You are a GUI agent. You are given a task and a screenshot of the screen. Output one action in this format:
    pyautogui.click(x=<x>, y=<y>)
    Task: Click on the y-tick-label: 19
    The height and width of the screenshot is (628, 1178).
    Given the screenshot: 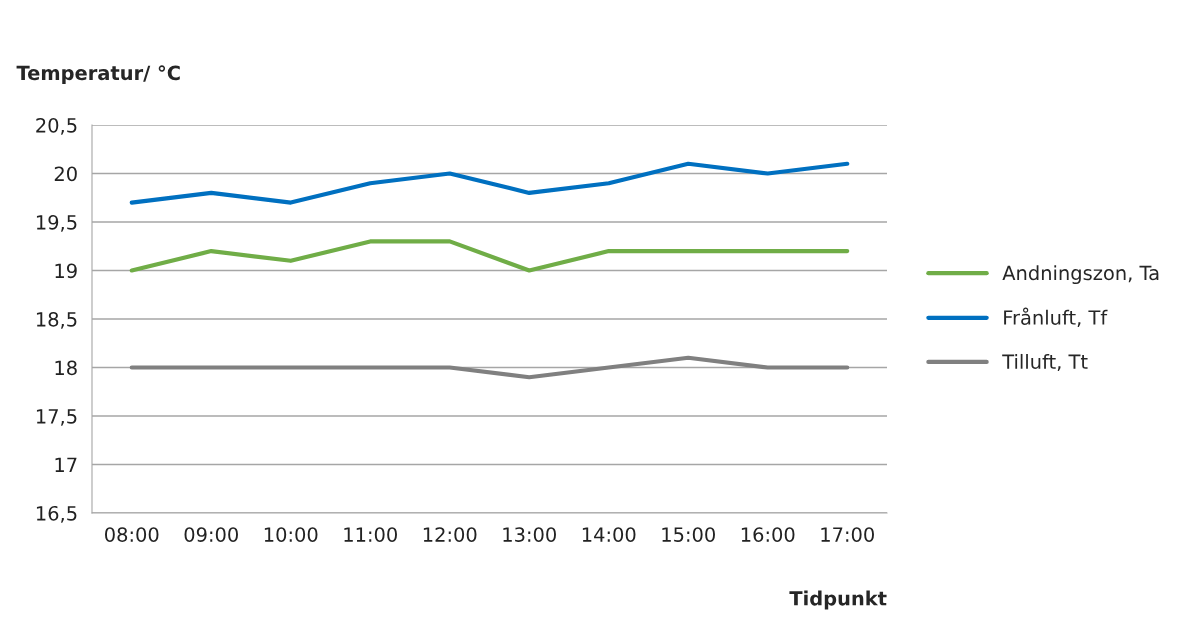 What is the action you would take?
    pyautogui.click(x=66, y=271)
    